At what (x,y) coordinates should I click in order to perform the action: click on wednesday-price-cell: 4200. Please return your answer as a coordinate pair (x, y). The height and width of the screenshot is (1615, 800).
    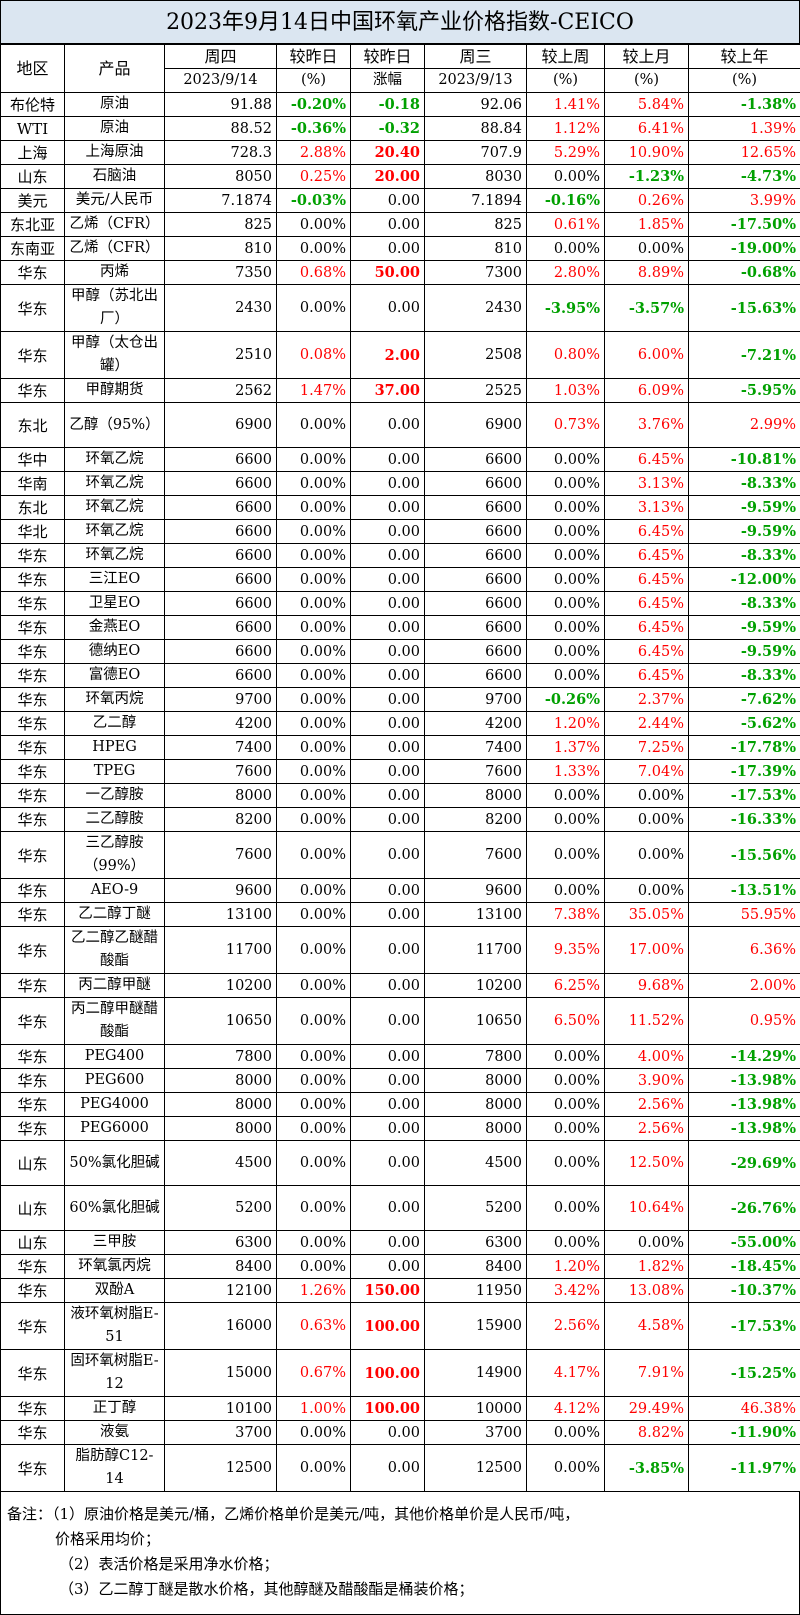
    Looking at the image, I should click on (476, 724).